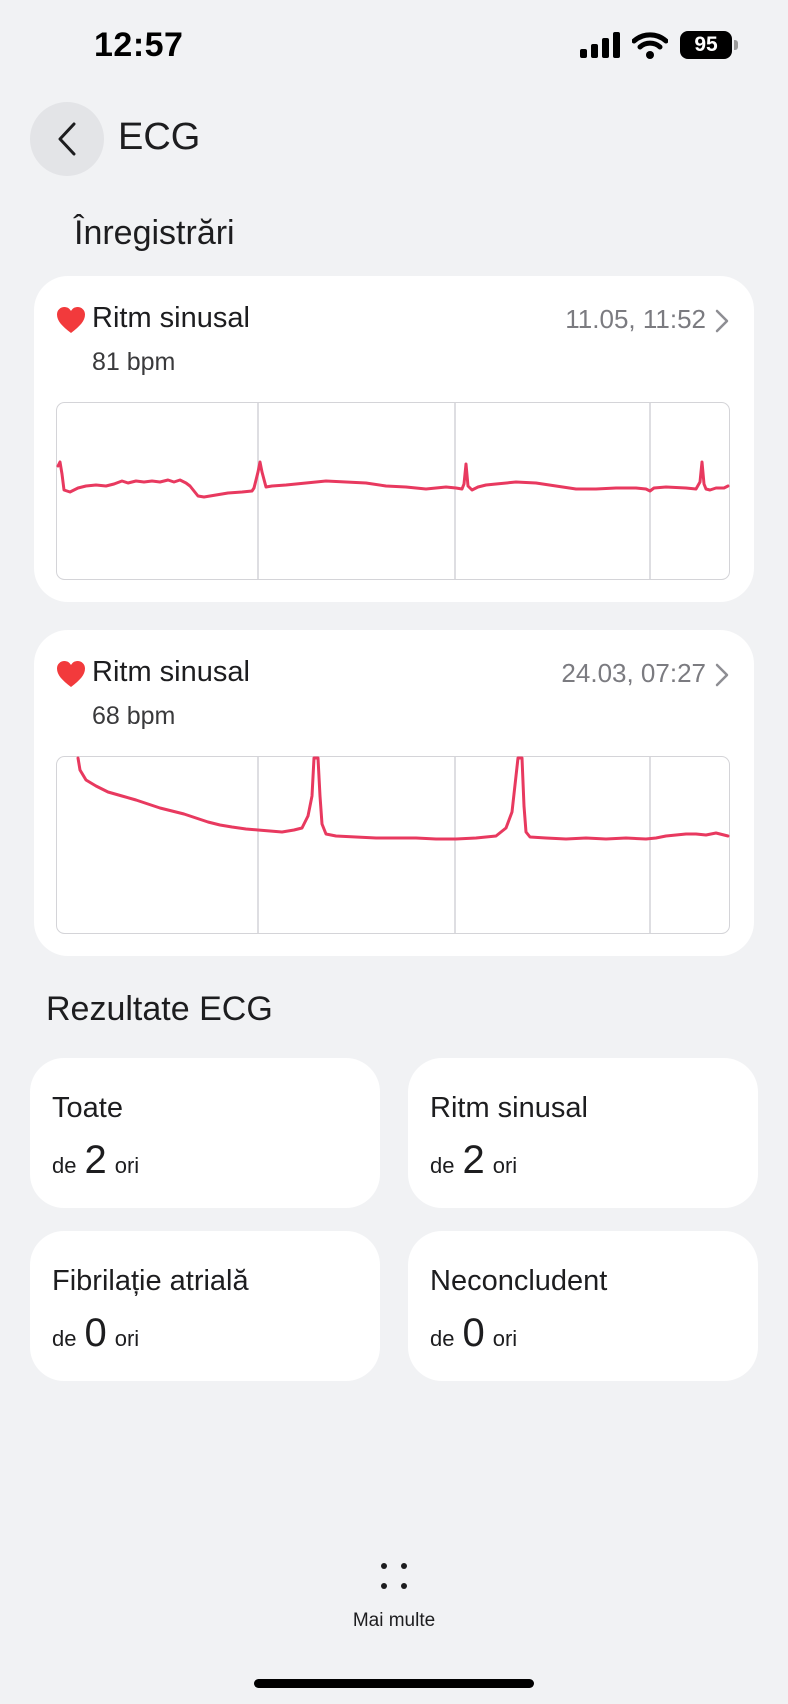  I want to click on battery-level: 95, so click(706, 44).